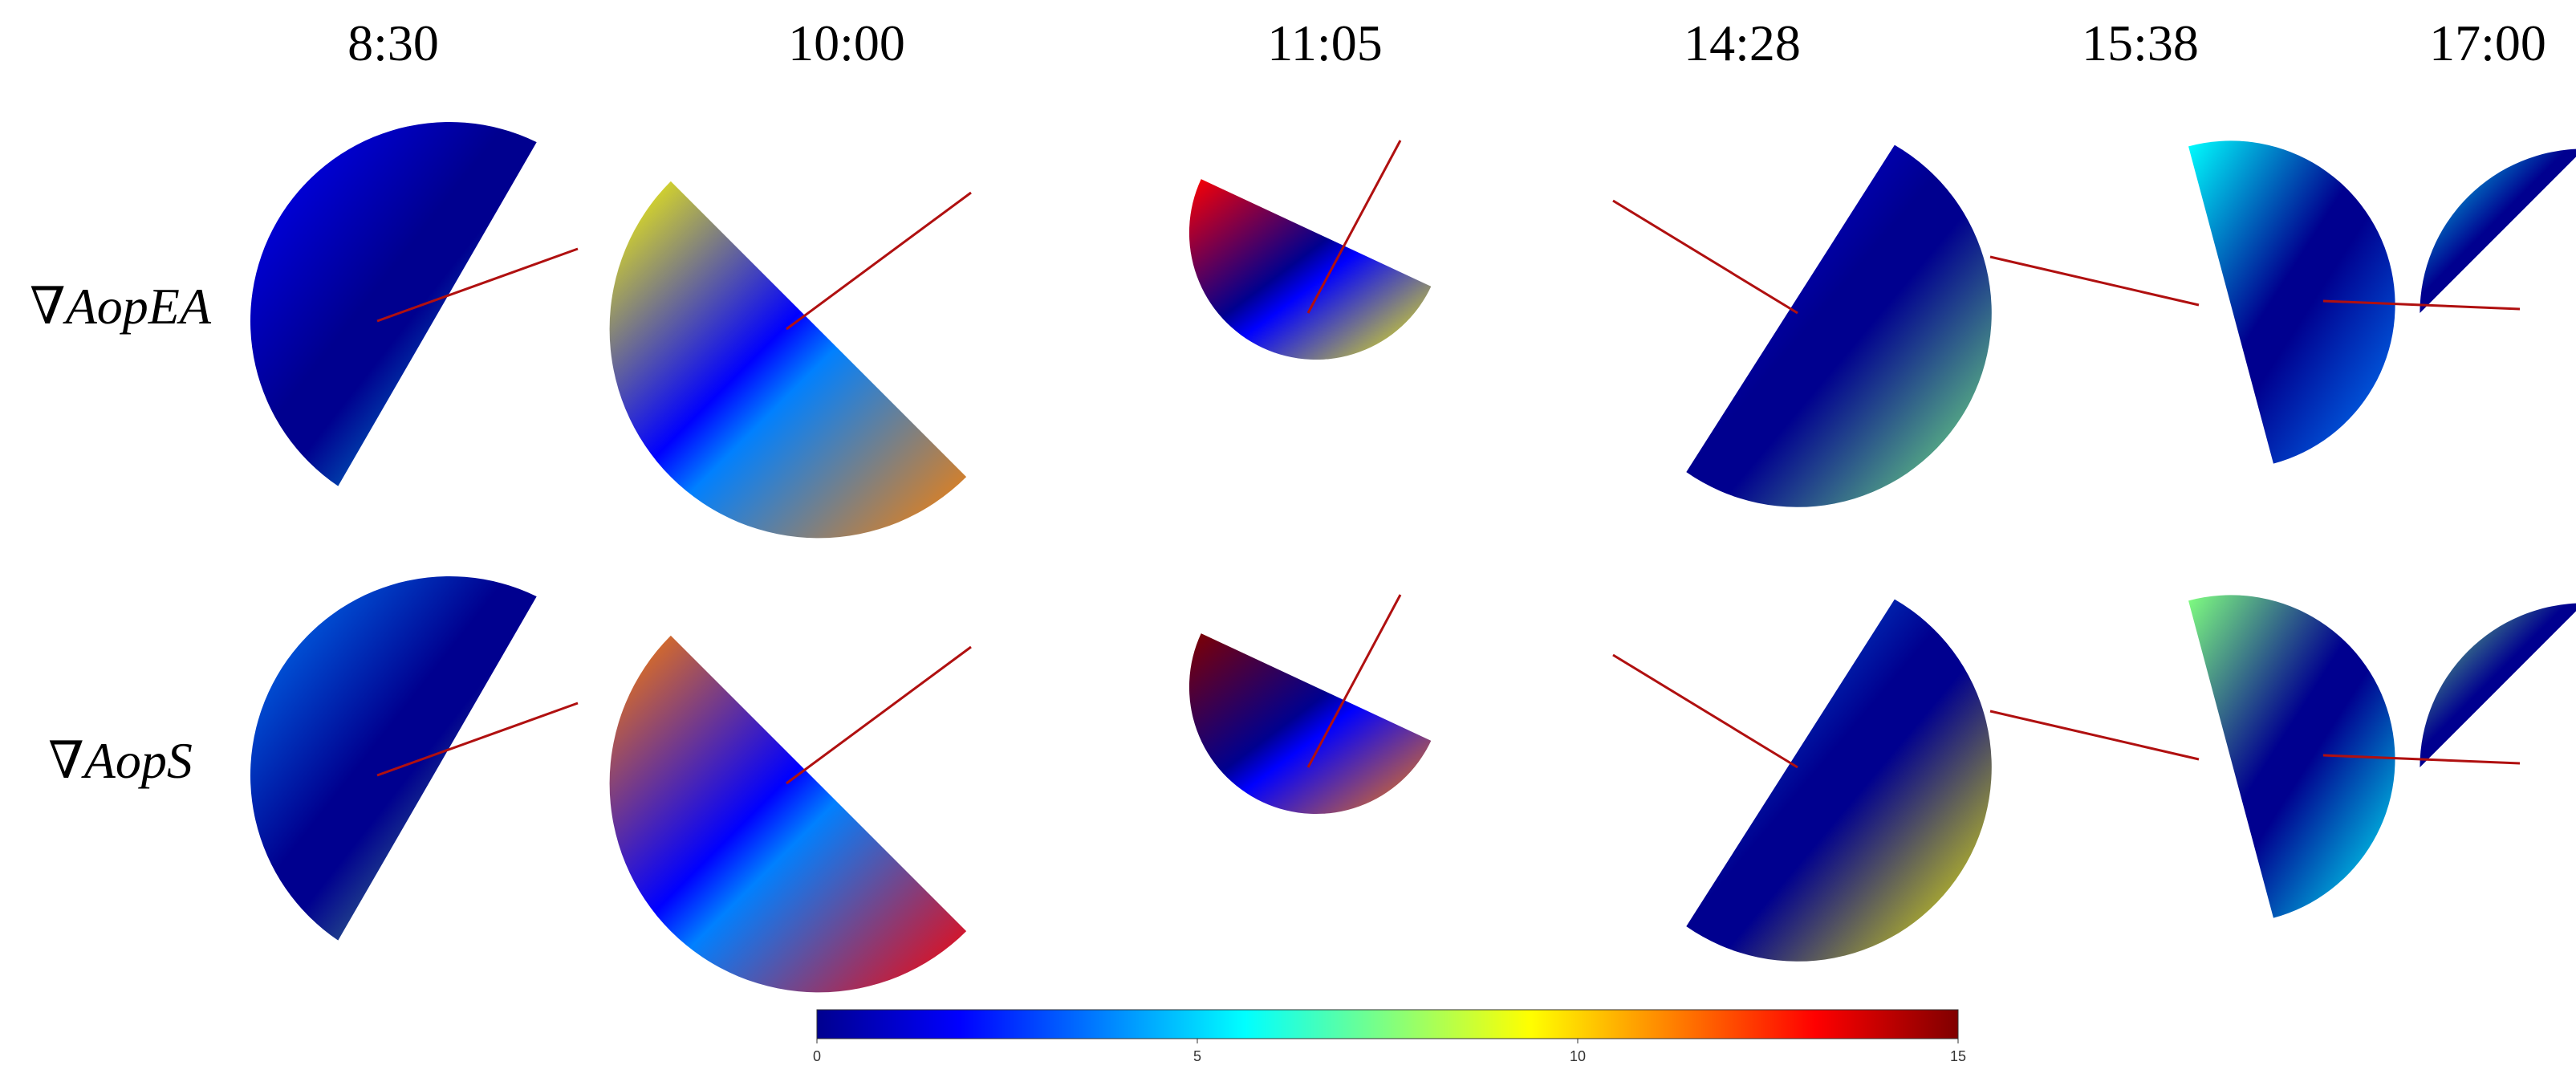 The width and height of the screenshot is (2576, 1090). Describe the element at coordinates (1743, 42) in the screenshot. I see `time-label-1428: 14:28` at that location.